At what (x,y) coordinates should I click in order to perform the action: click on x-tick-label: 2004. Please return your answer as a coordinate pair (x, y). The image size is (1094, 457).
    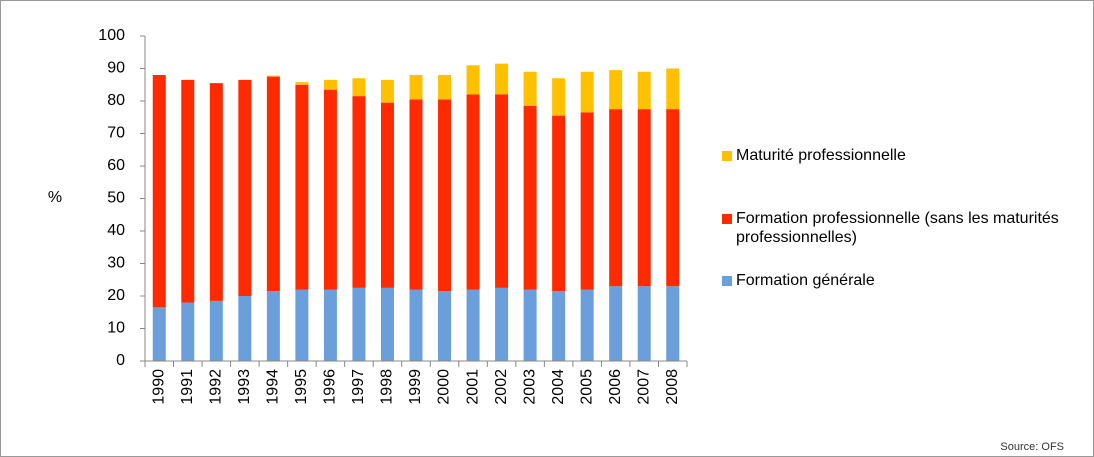
    Looking at the image, I should click on (558, 387).